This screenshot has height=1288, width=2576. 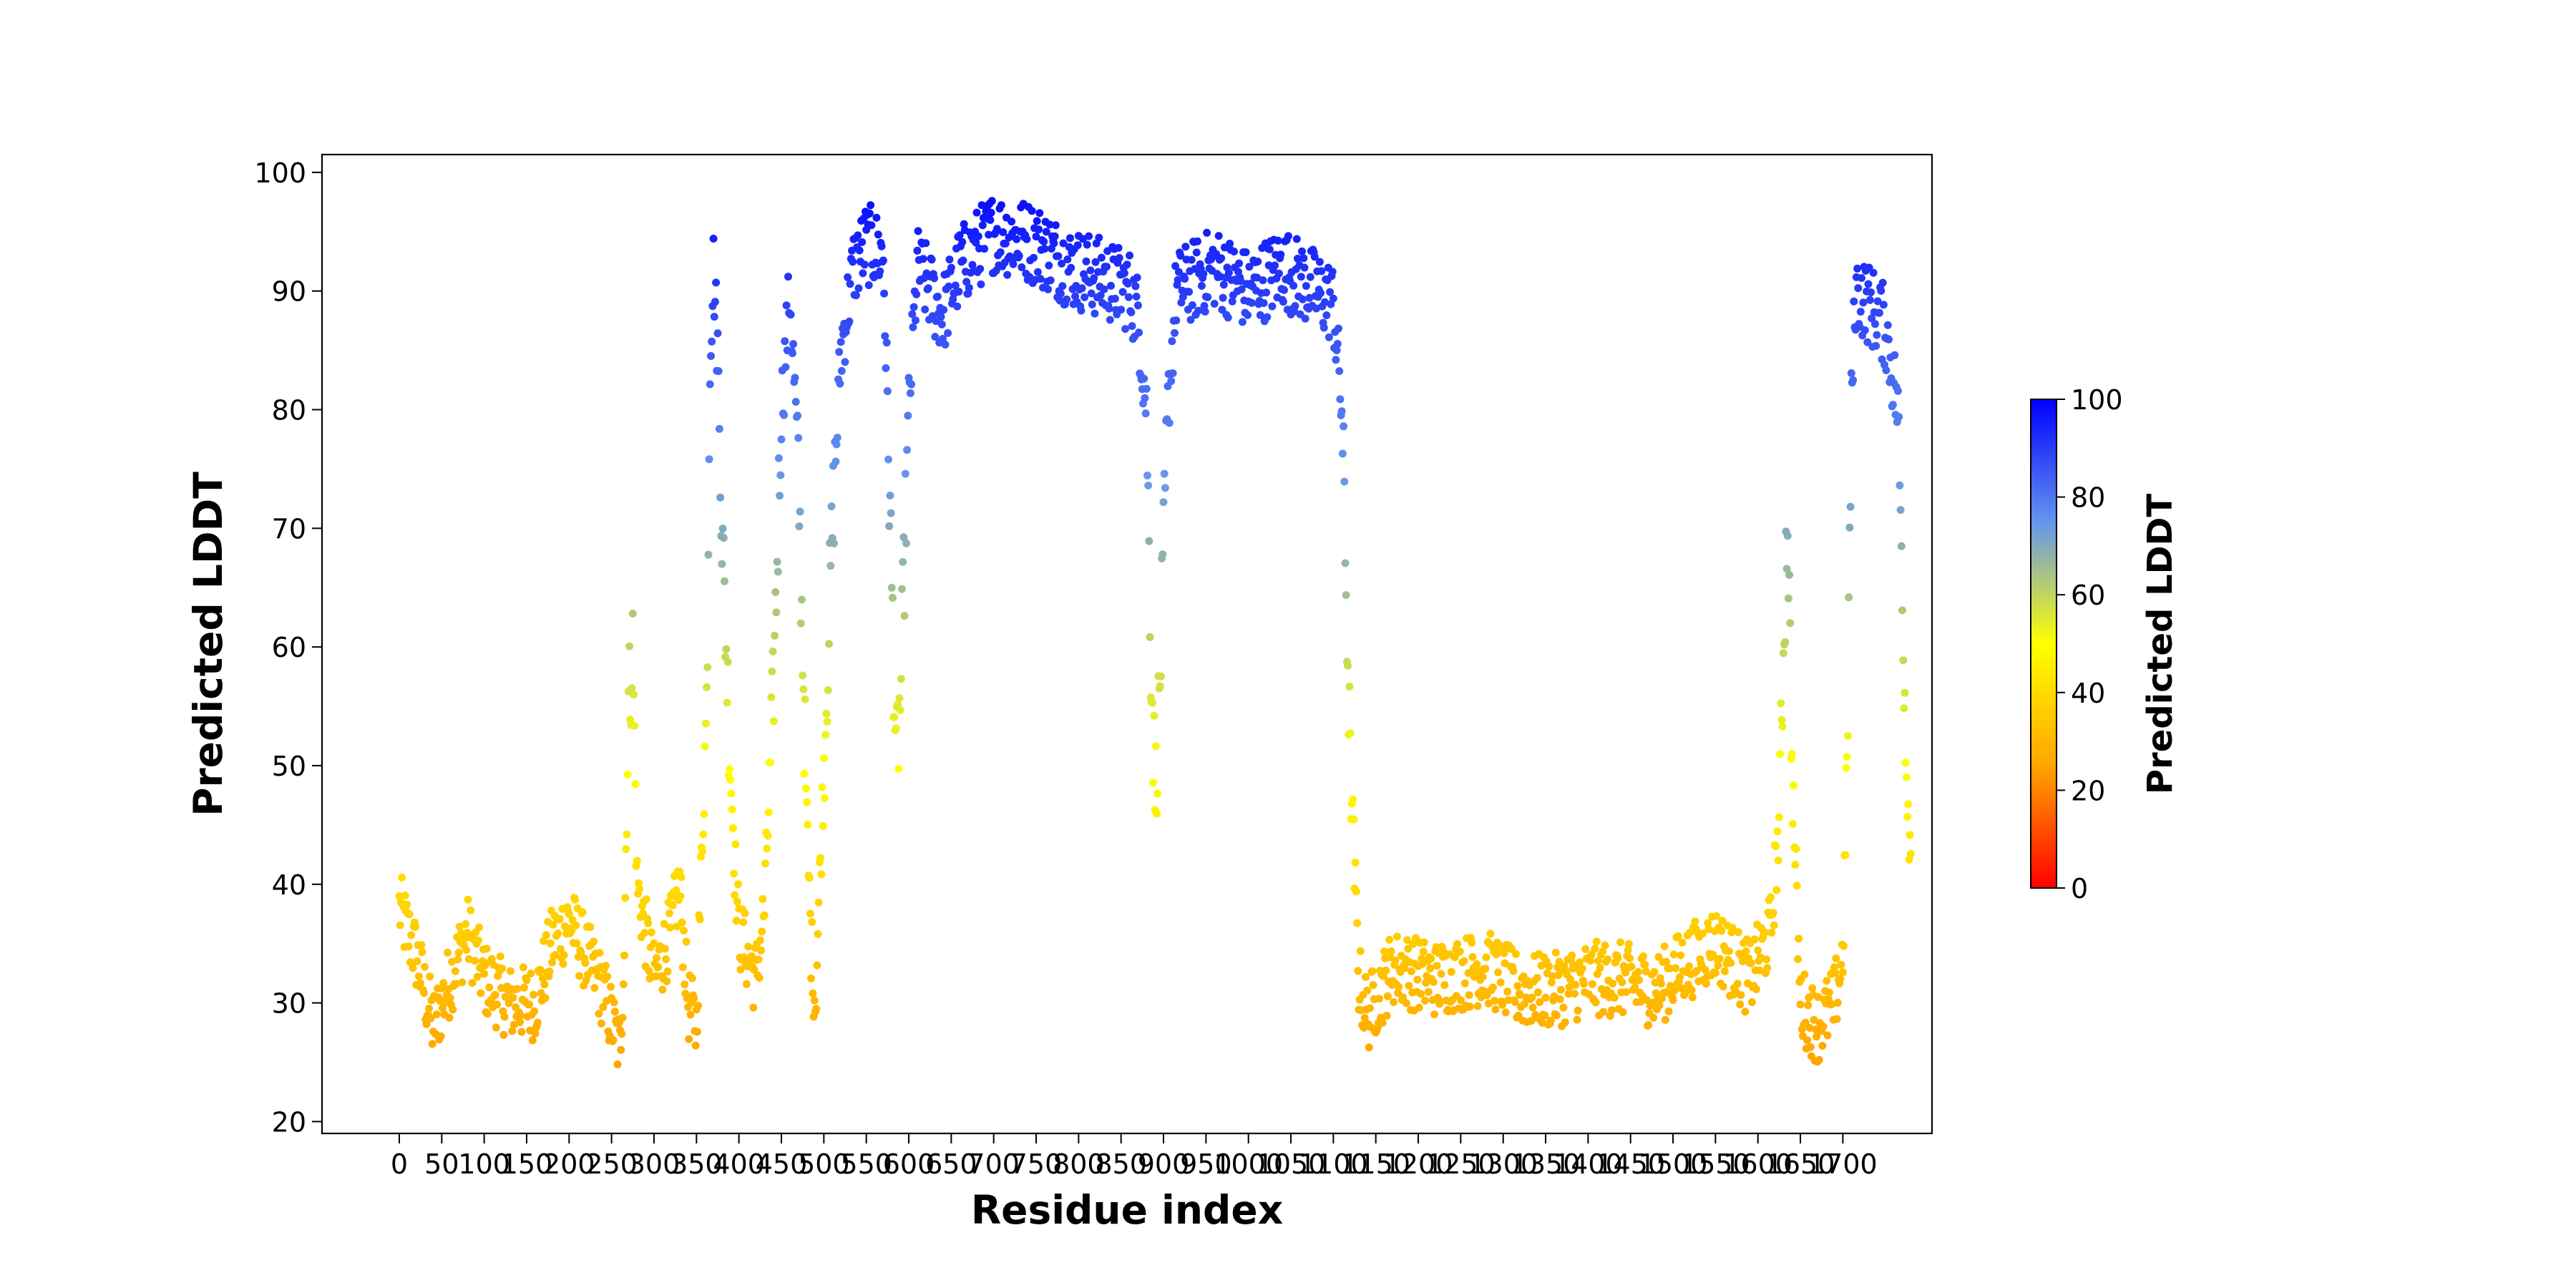 What do you see at coordinates (288, 647) in the screenshot?
I see `y-axis-ticks: 20 30 40 50 60 70 80 90 100` at bounding box center [288, 647].